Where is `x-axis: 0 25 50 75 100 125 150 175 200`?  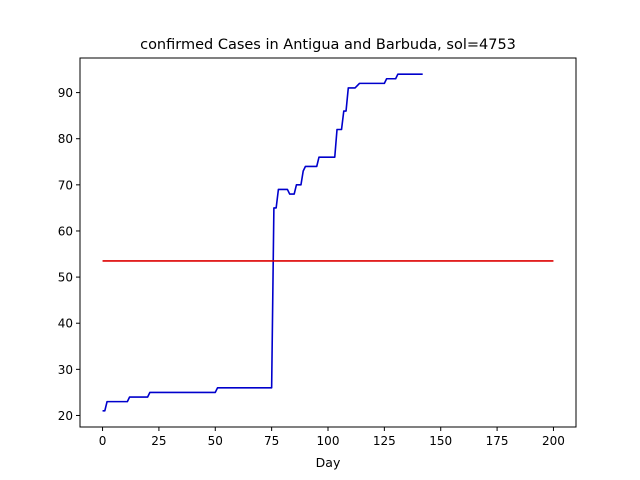
x-axis: 0 25 50 75 100 125 150 175 200 is located at coordinates (332, 437).